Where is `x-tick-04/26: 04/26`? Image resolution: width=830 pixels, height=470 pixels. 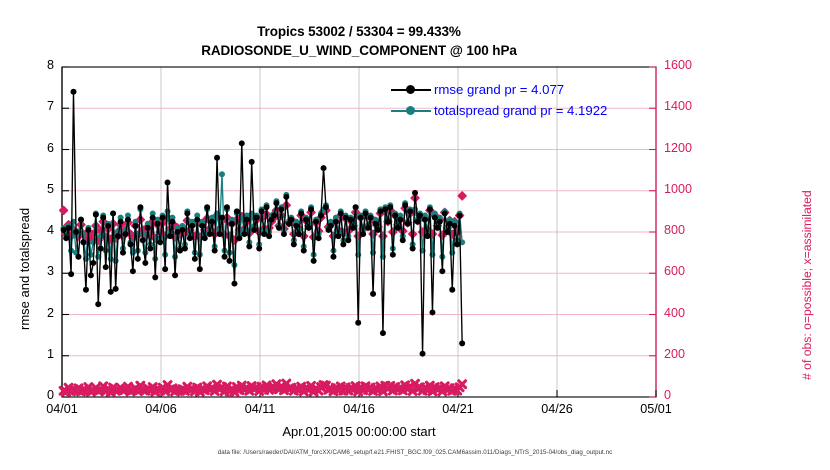 x-tick-04/26: 04/26 is located at coordinates (557, 409).